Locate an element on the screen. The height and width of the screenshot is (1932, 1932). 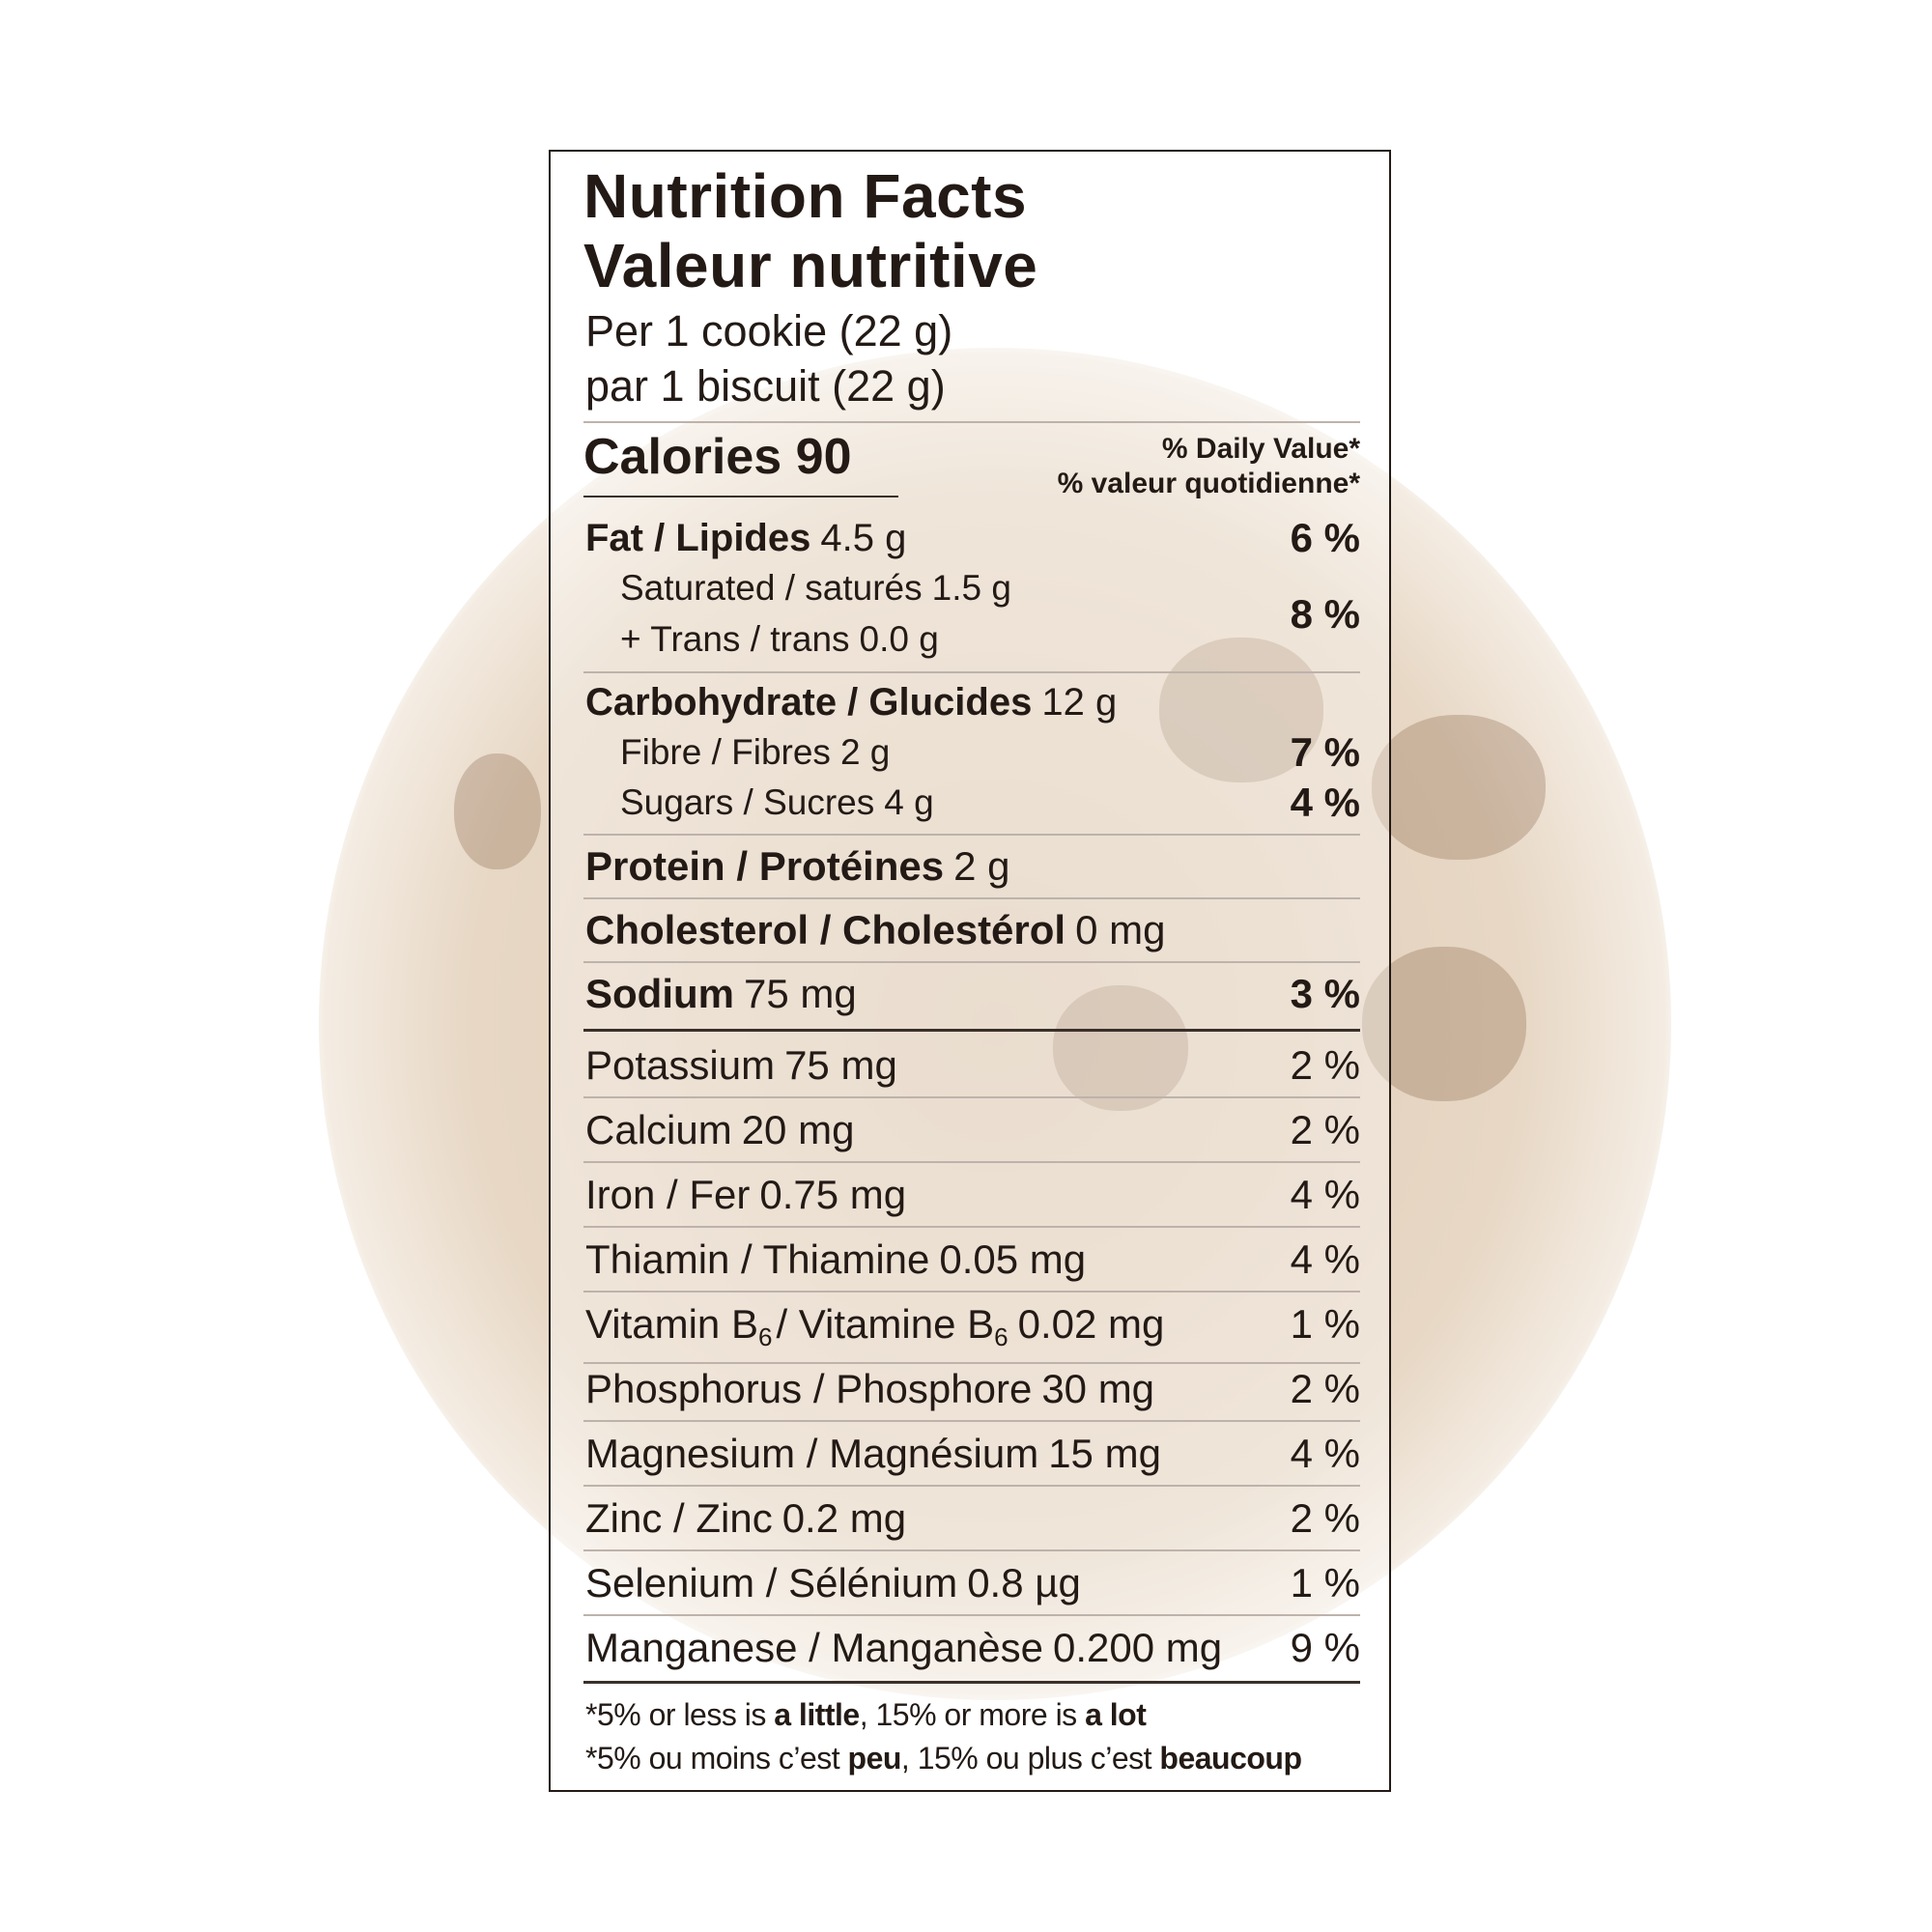
trans-amount: 0.0 g is located at coordinates (899, 639).